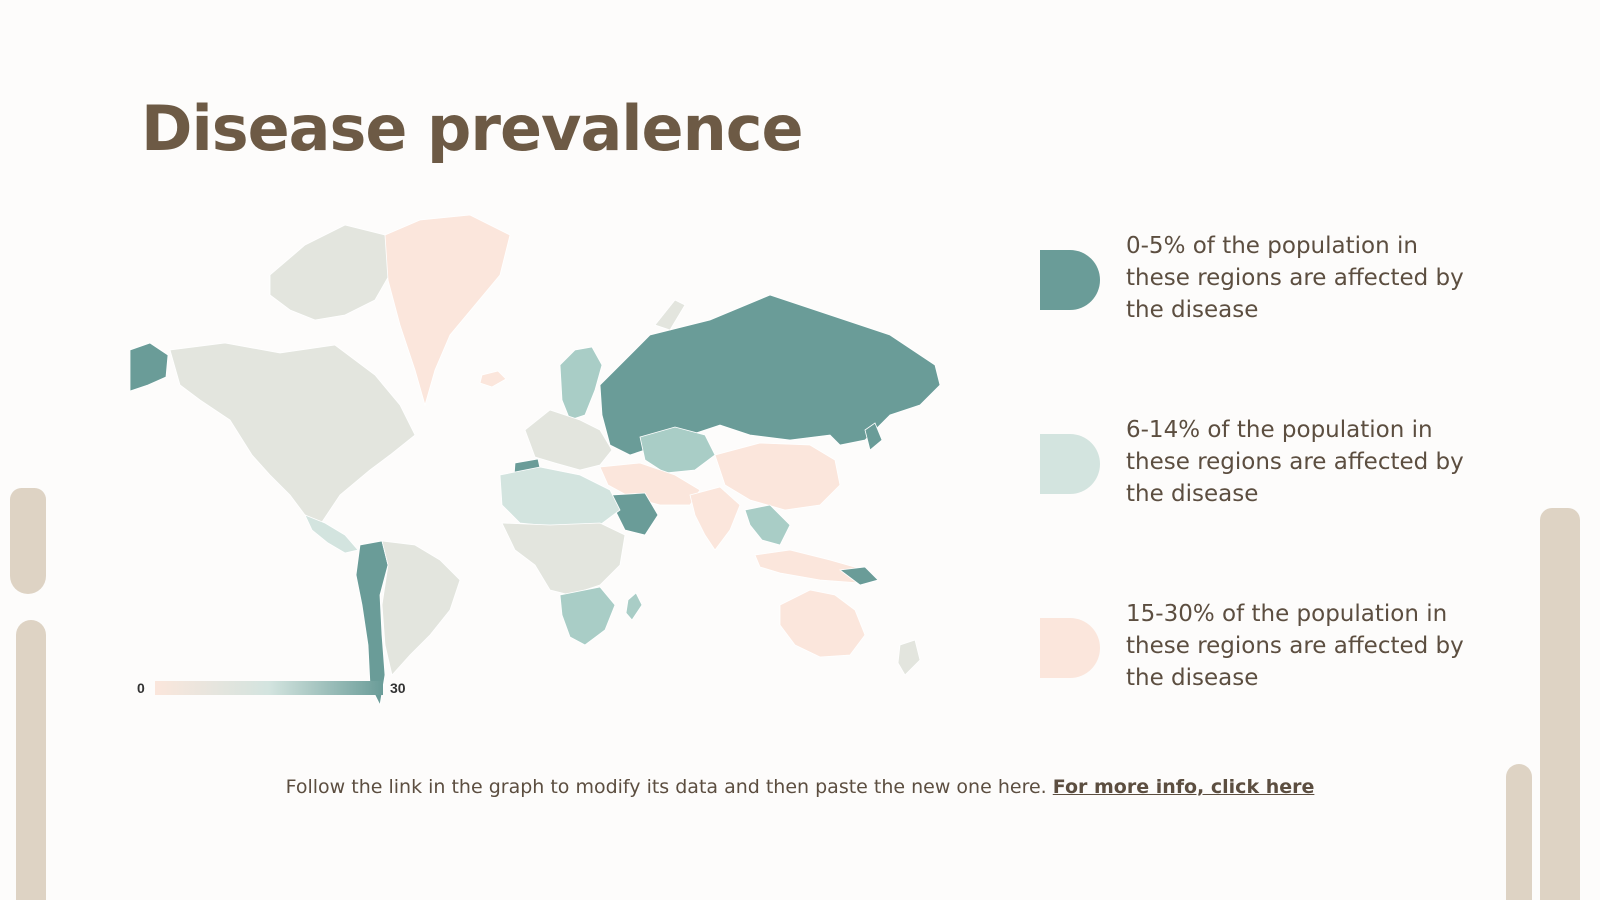 This screenshot has width=1600, height=900. Describe the element at coordinates (1070, 464) in the screenshot. I see `legend-swatch-mid` at that location.